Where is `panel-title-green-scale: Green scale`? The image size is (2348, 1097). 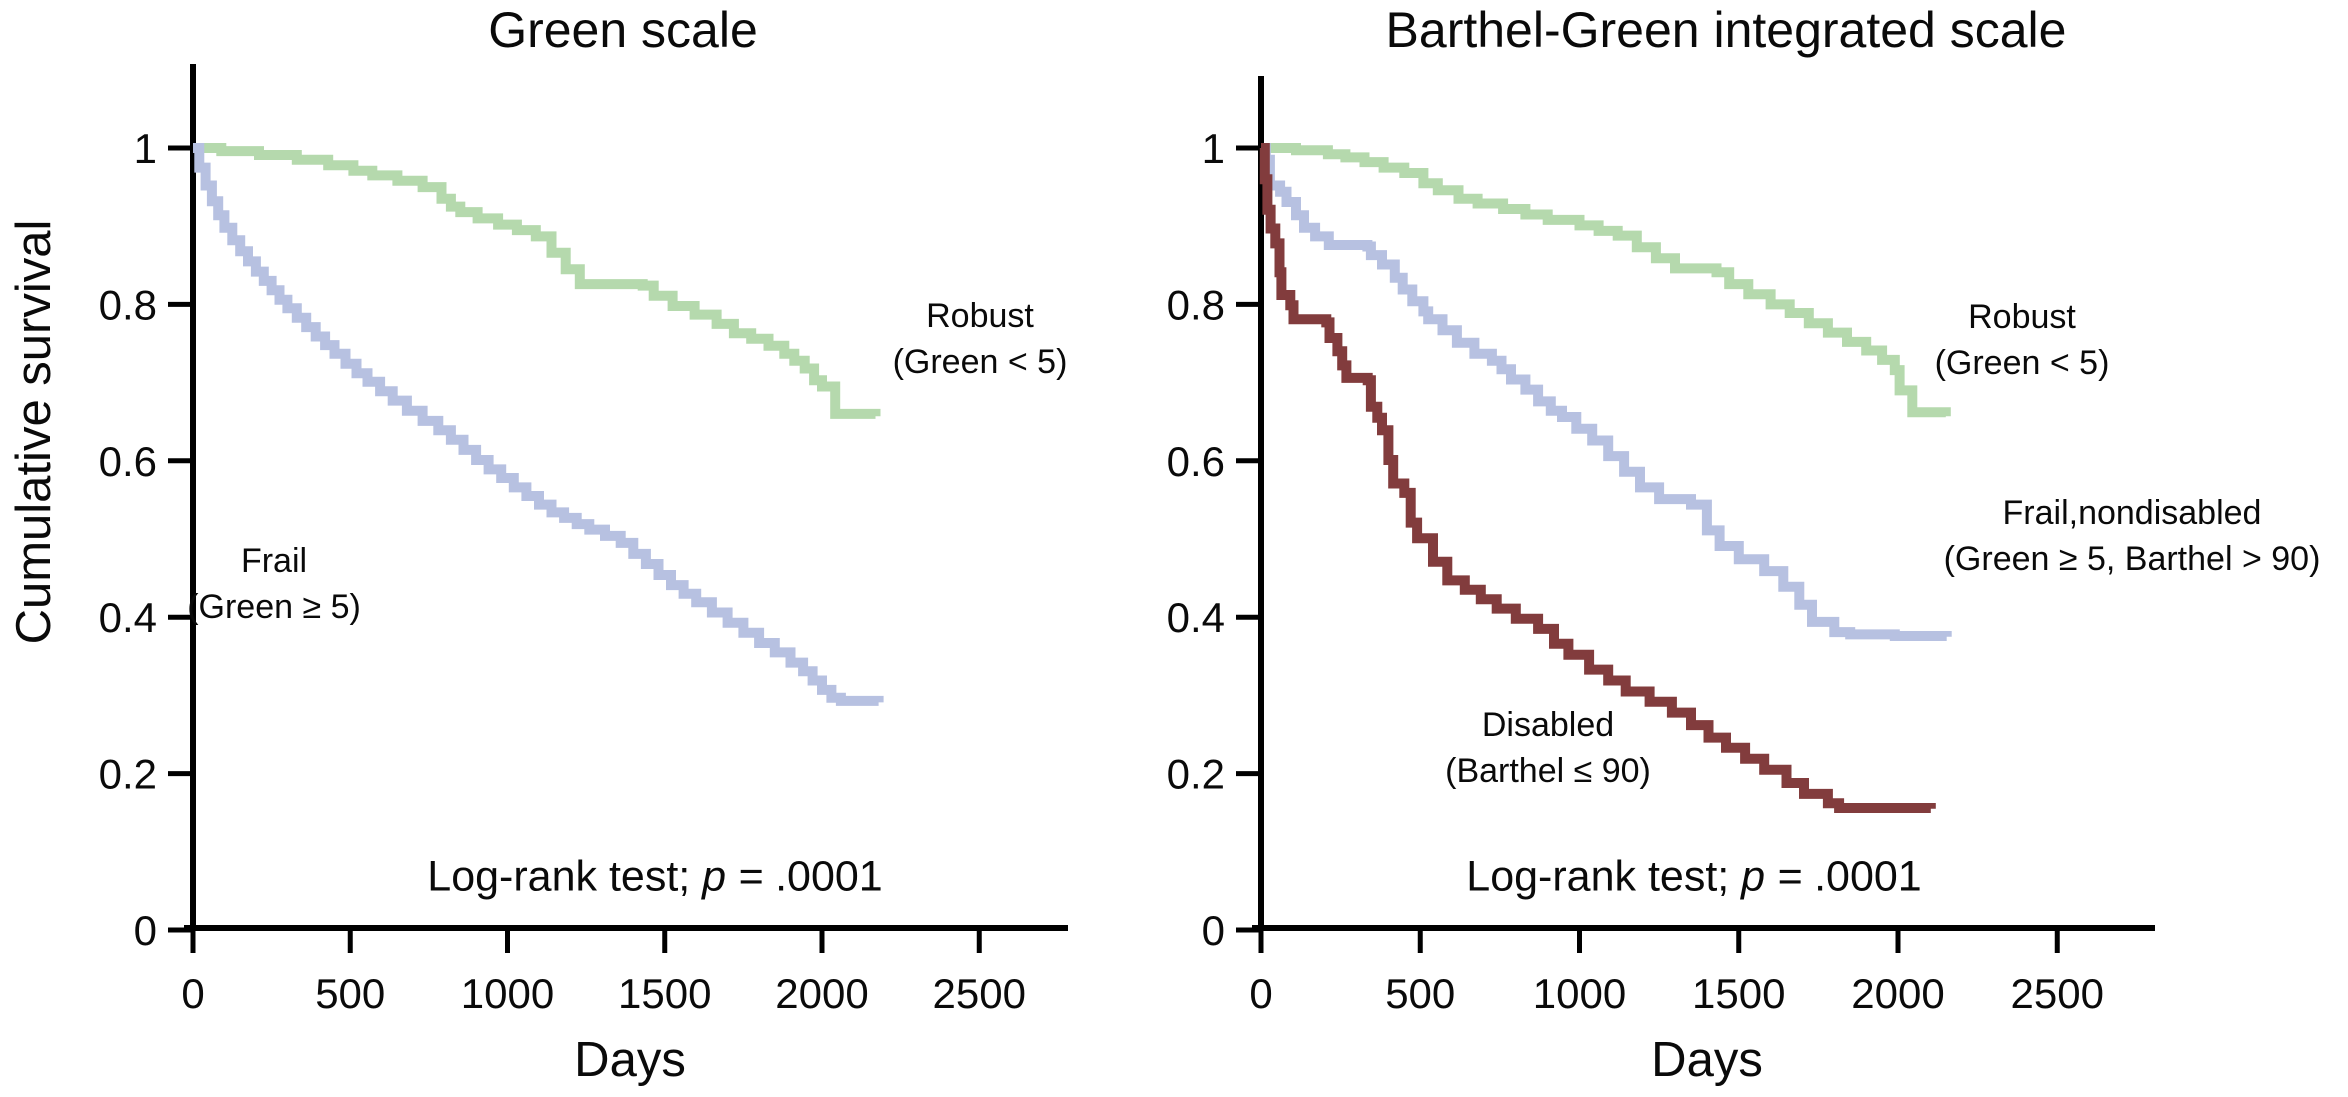
panel-title-green-scale: Green scale is located at coordinates (623, 30).